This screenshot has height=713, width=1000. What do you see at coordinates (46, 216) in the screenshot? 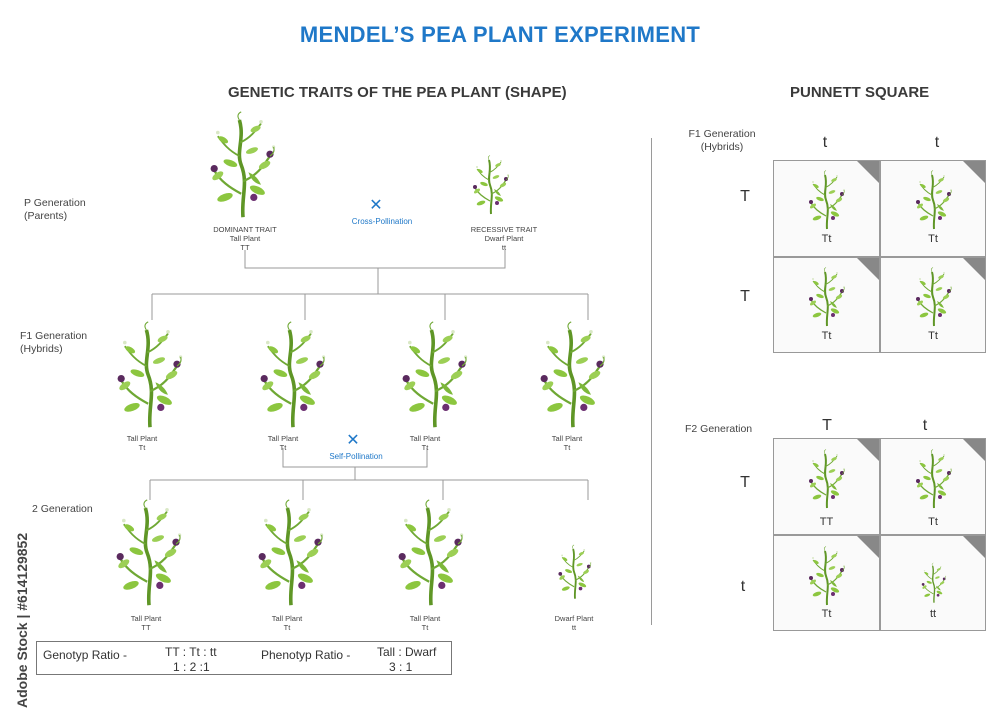
I see `p-generation-subtitle: (Parents)` at bounding box center [46, 216].